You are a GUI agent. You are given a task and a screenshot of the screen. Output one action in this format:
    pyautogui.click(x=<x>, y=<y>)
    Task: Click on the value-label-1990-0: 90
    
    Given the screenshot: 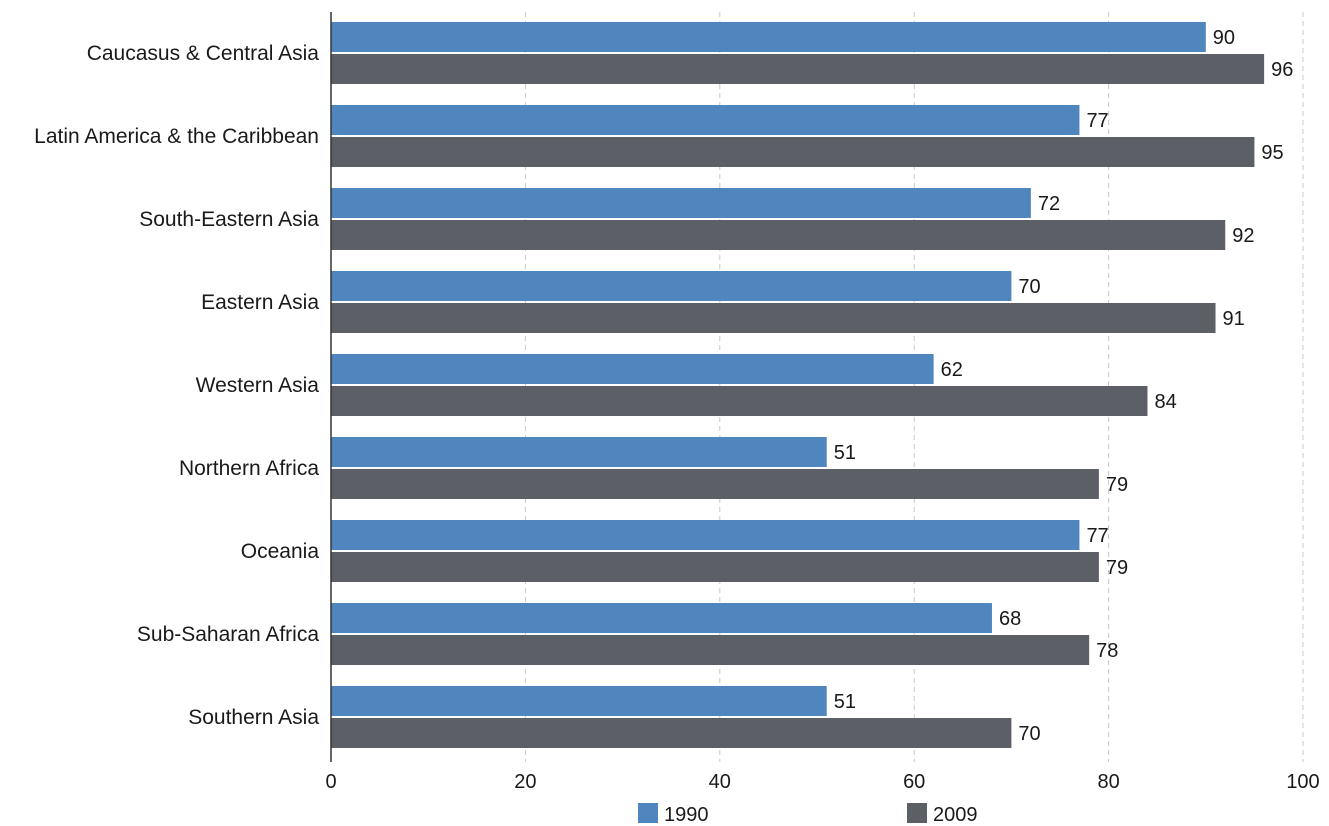 What is the action you would take?
    pyautogui.click(x=1224, y=38)
    